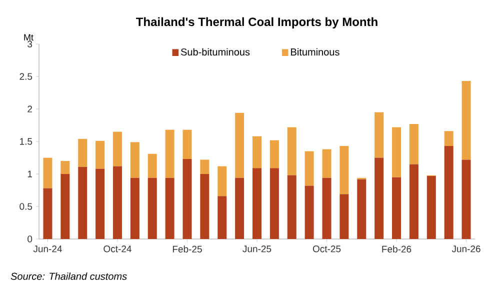 This screenshot has width=499, height=297. Describe the element at coordinates (118, 249) in the screenshot. I see `x-tick-label: Oct-24` at that location.